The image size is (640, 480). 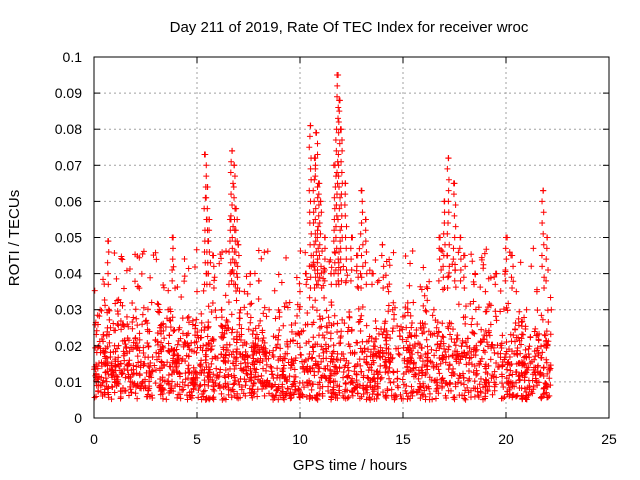 What do you see at coordinates (68, 93) in the screenshot?
I see `y-tick-label: 0.09` at bounding box center [68, 93].